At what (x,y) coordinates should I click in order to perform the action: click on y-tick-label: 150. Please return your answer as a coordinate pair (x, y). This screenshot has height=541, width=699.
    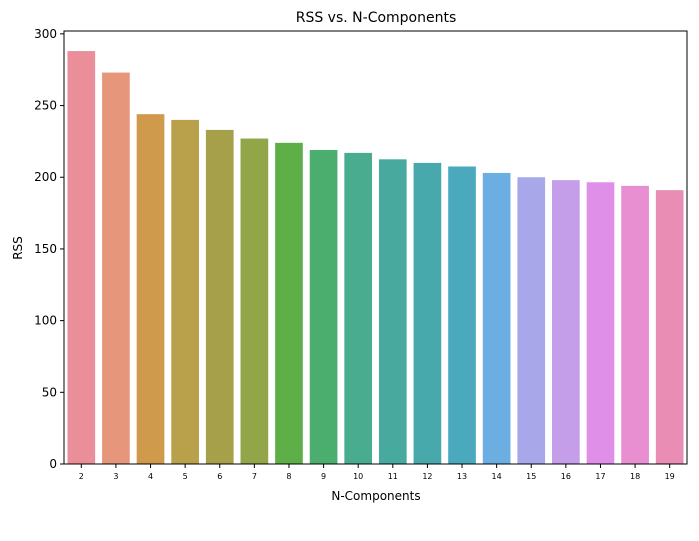
    Looking at the image, I should click on (45, 249).